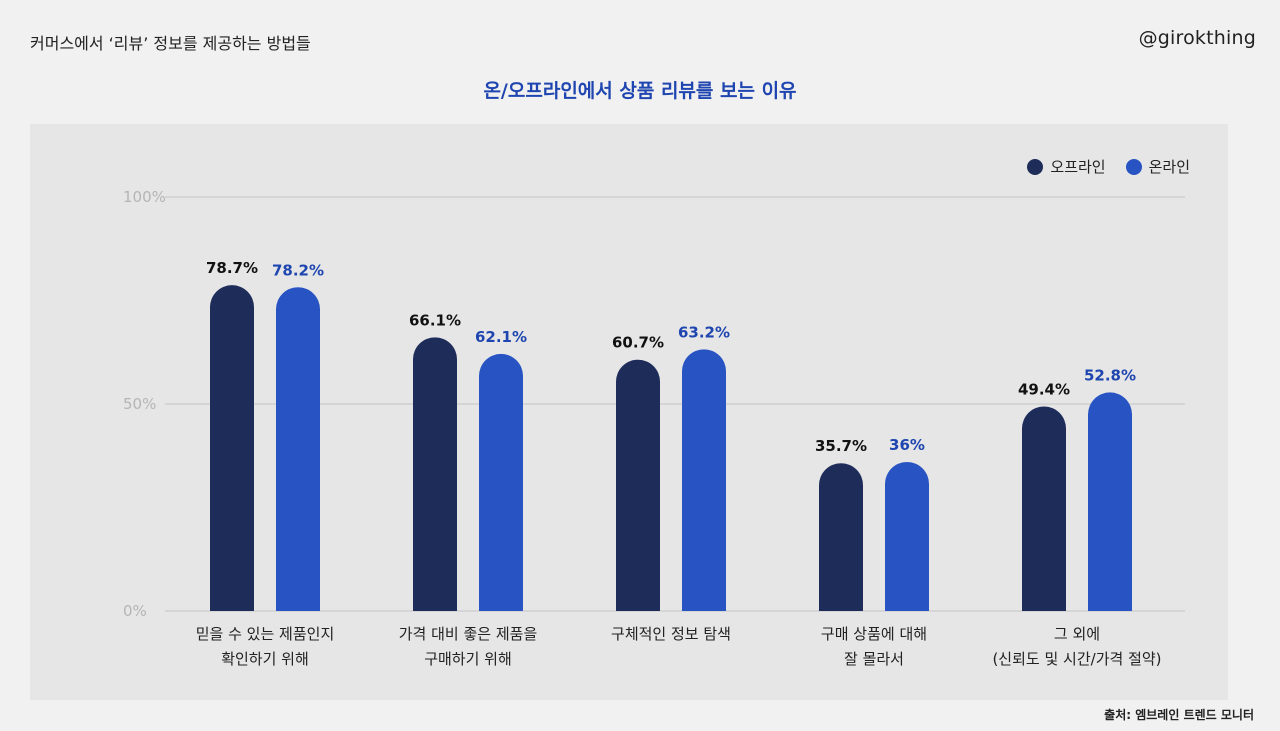  I want to click on legend-item-offline: 오프라인, so click(1066, 166).